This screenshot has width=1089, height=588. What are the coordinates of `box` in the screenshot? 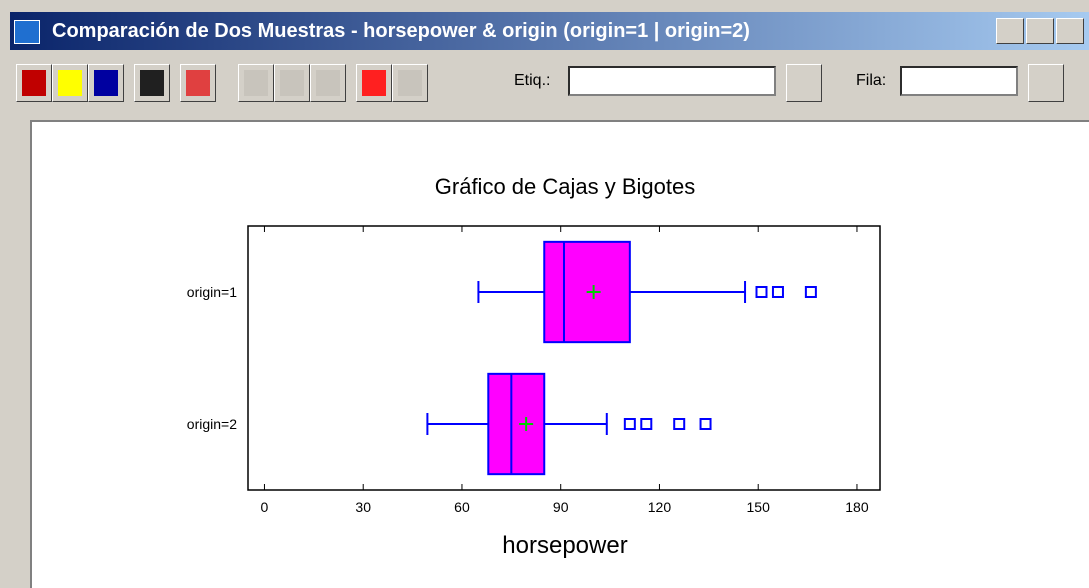 It's located at (516, 424).